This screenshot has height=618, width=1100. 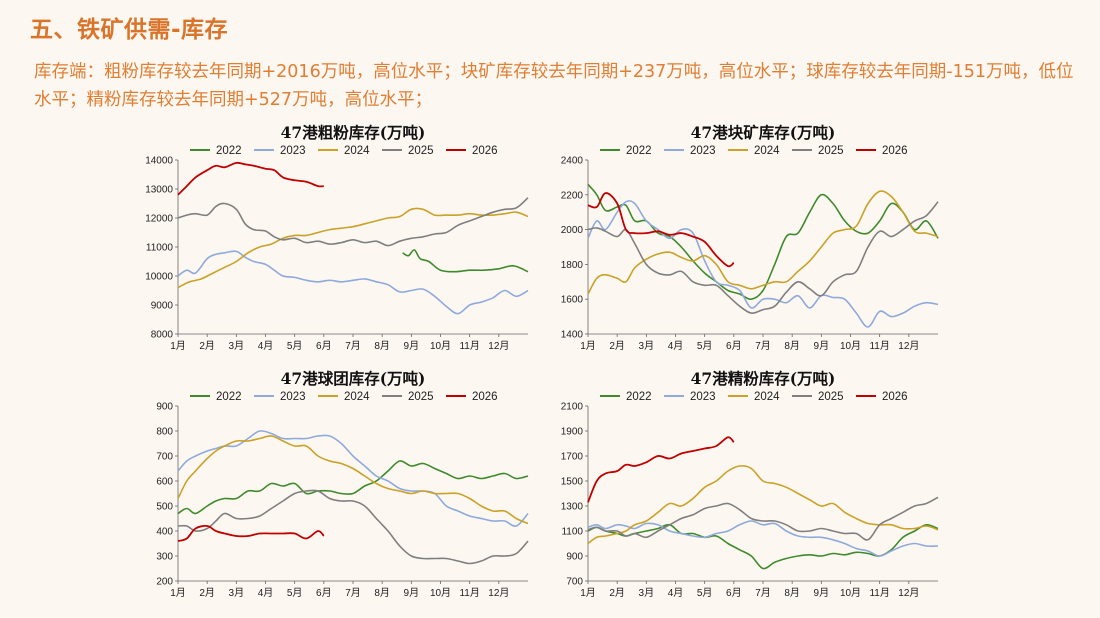 What do you see at coordinates (353, 132) in the screenshot?
I see `chart-title: 47港粗粉库存(万吨)` at bounding box center [353, 132].